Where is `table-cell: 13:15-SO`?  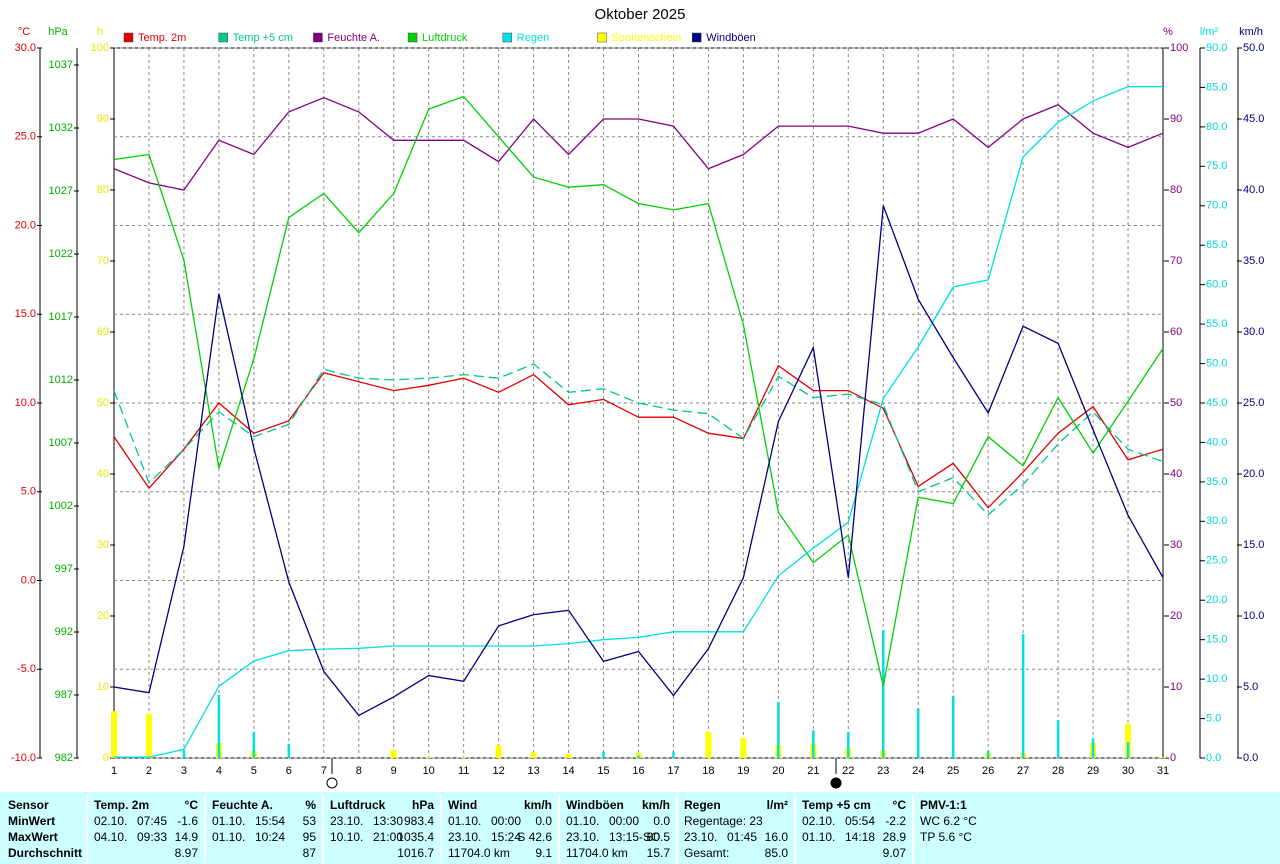
table-cell: 13:15-SO is located at coordinates (634, 837).